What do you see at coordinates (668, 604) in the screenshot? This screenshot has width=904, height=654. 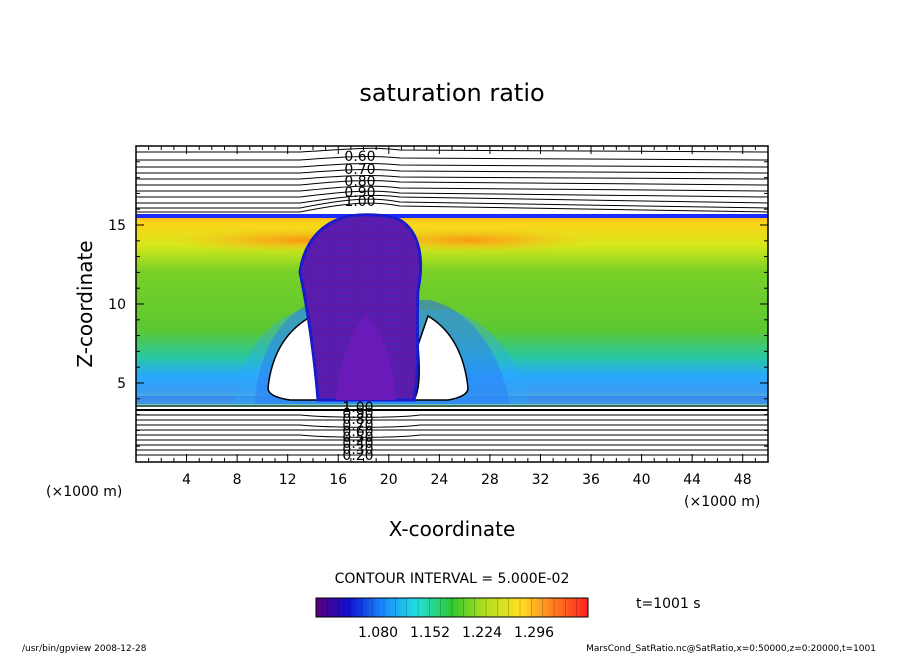 I see `time-label: t=1001 s` at bounding box center [668, 604].